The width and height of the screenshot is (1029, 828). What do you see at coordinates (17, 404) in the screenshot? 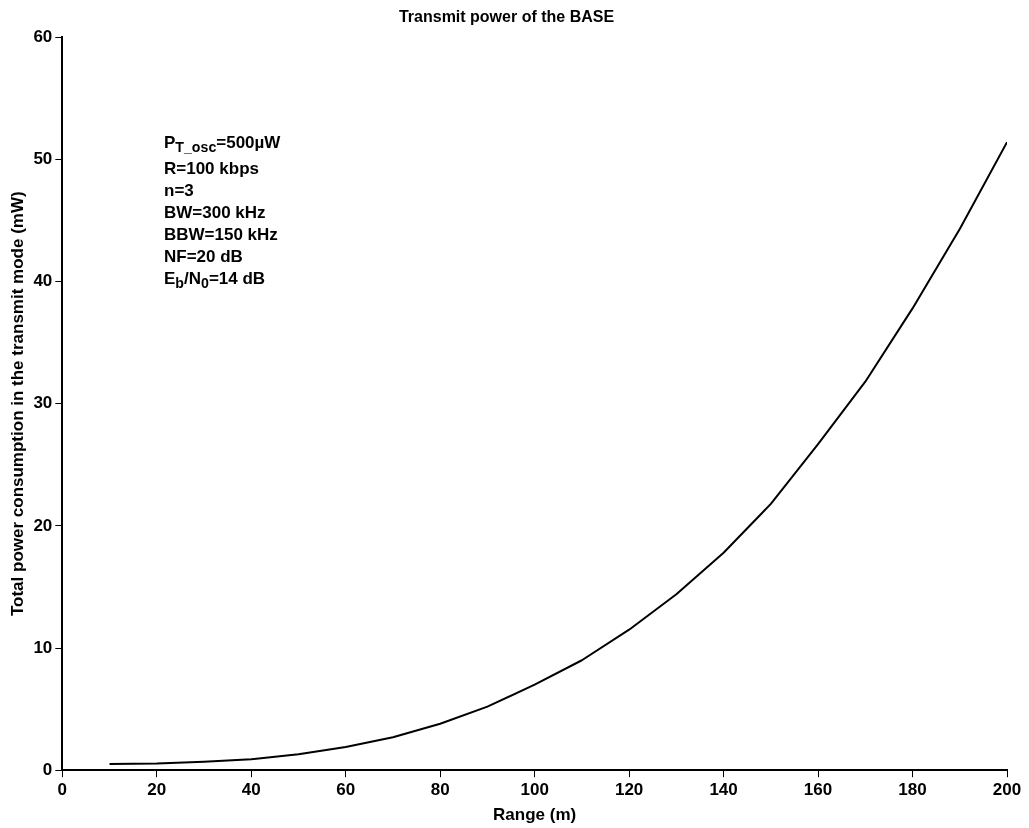
I see `y-axis-title: Total power consumption in the transmit mode (mW)` at bounding box center [17, 404].